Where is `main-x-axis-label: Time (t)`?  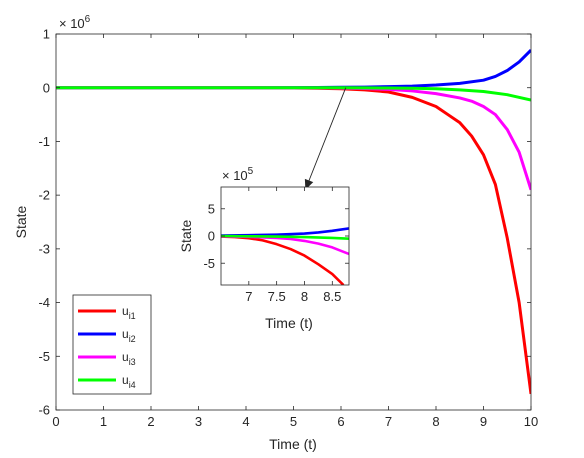 main-x-axis-label: Time (t) is located at coordinates (293, 444).